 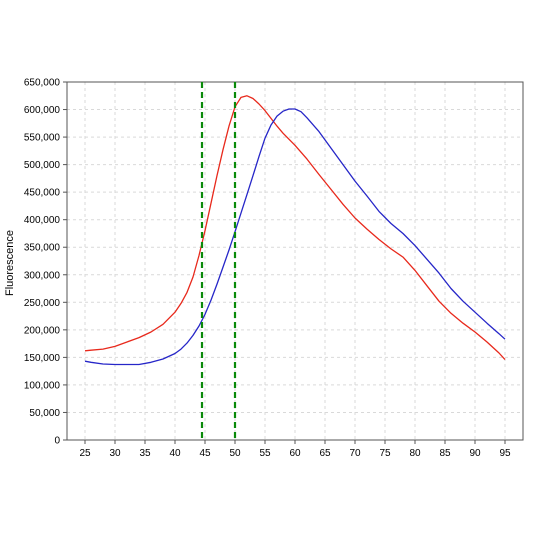 What do you see at coordinates (42, 110) in the screenshot?
I see `y-tick-label: 600,000` at bounding box center [42, 110].